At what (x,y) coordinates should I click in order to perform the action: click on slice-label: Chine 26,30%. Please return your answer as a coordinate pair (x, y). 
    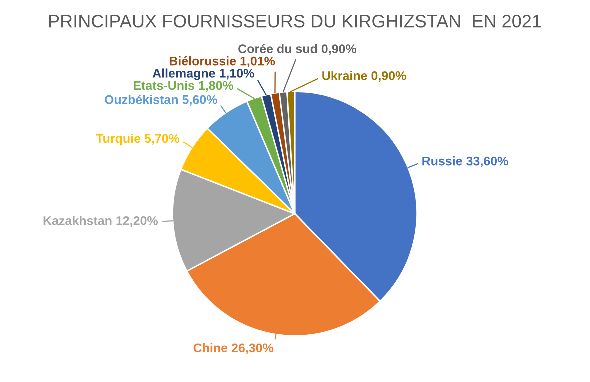
    Looking at the image, I should click on (234, 348).